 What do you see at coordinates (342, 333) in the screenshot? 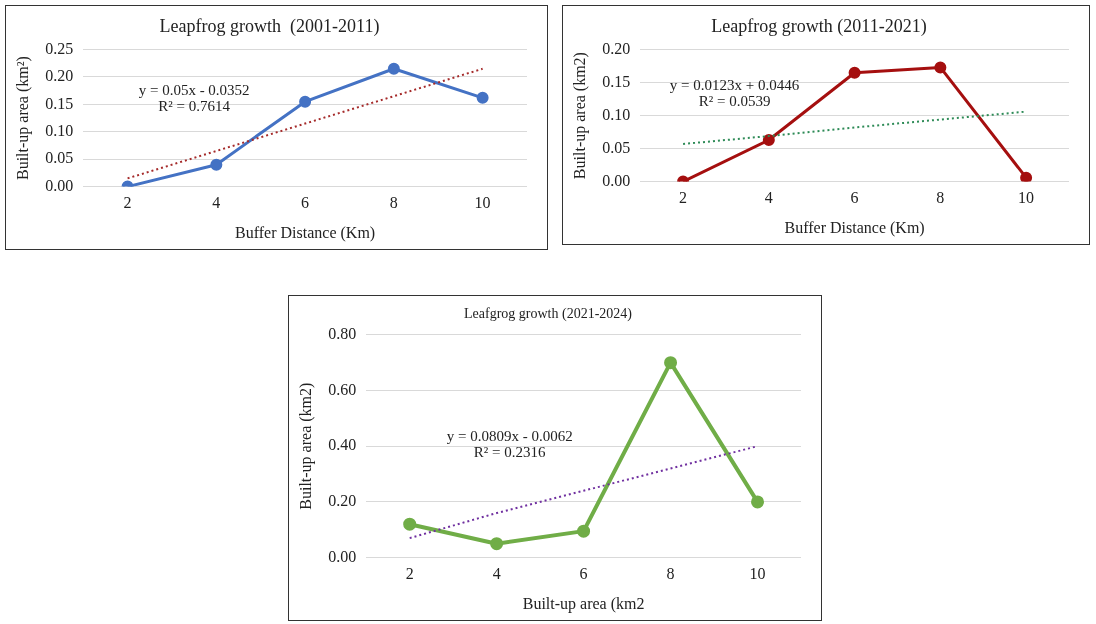
I see `y-tick-label: 0.80` at bounding box center [342, 333].